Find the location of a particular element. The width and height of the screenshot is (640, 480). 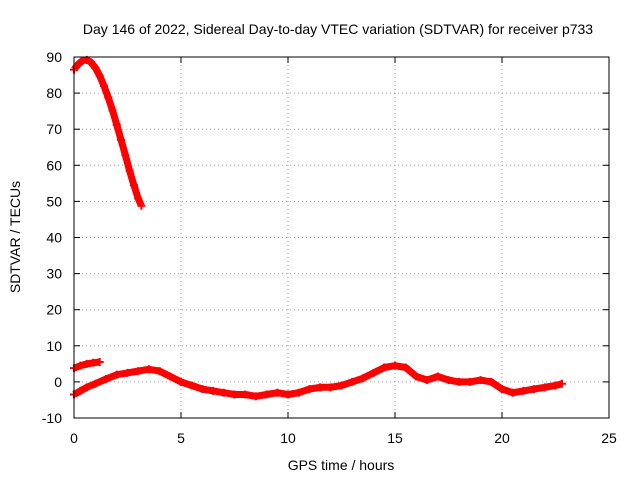

x-tick-label: 25 is located at coordinates (609, 438).